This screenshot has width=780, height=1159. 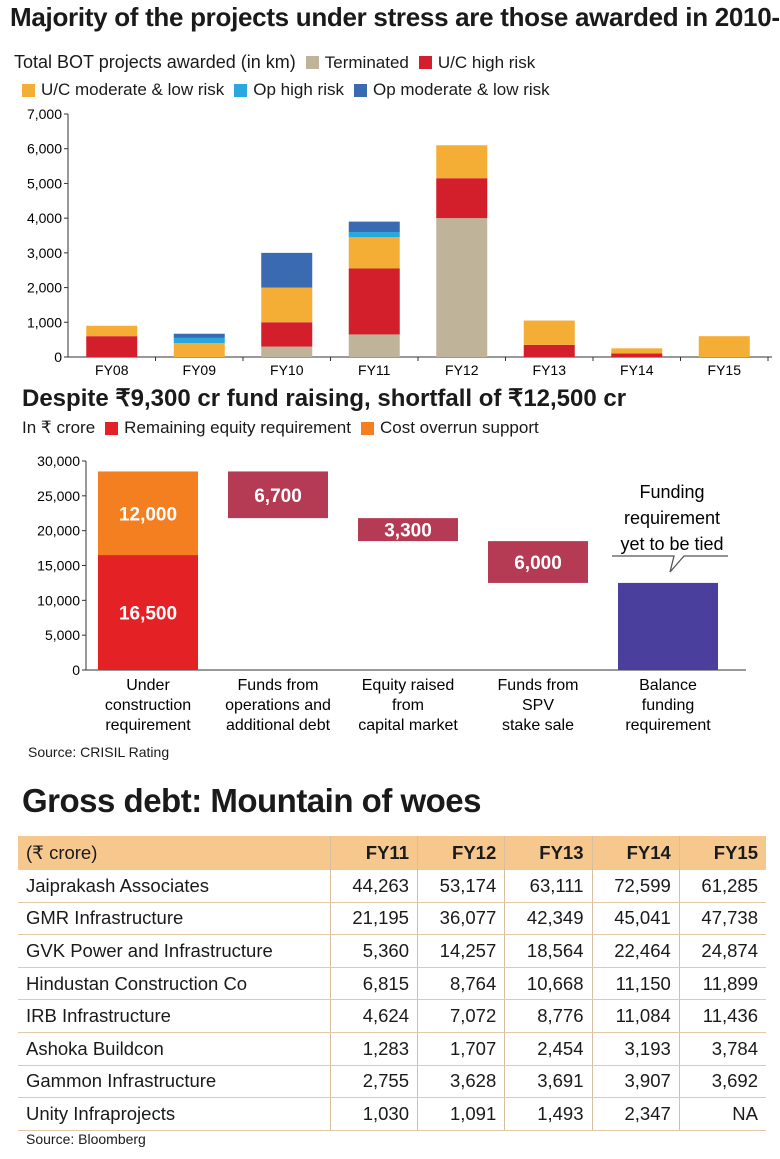 I want to click on chart2-x-tick-label: Funds from, so click(x=278, y=685).